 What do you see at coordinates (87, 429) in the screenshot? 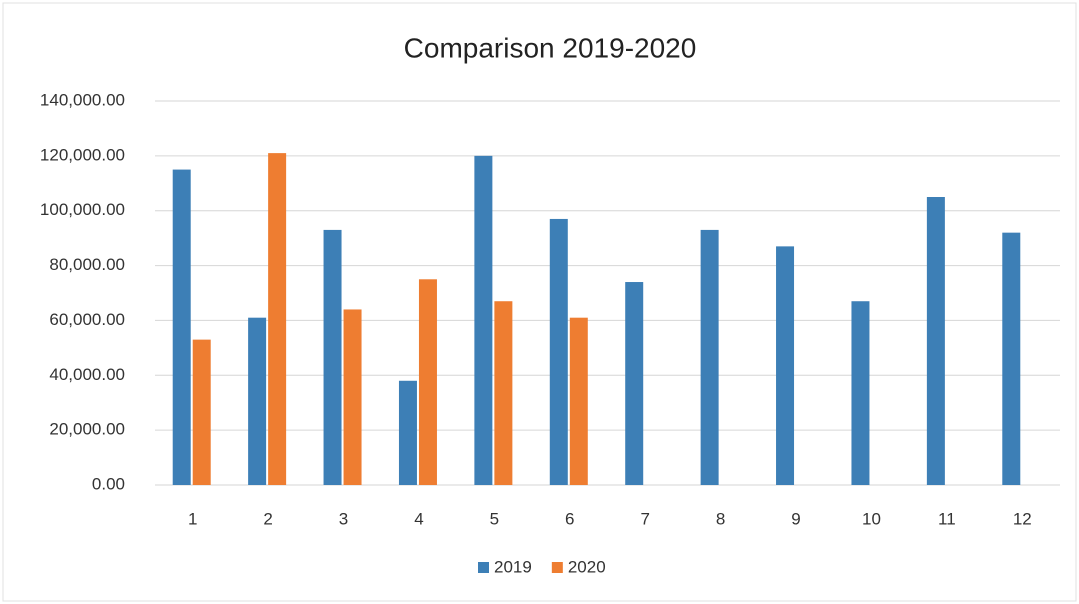
I see `y-tick-label: 20,000.00` at bounding box center [87, 429].